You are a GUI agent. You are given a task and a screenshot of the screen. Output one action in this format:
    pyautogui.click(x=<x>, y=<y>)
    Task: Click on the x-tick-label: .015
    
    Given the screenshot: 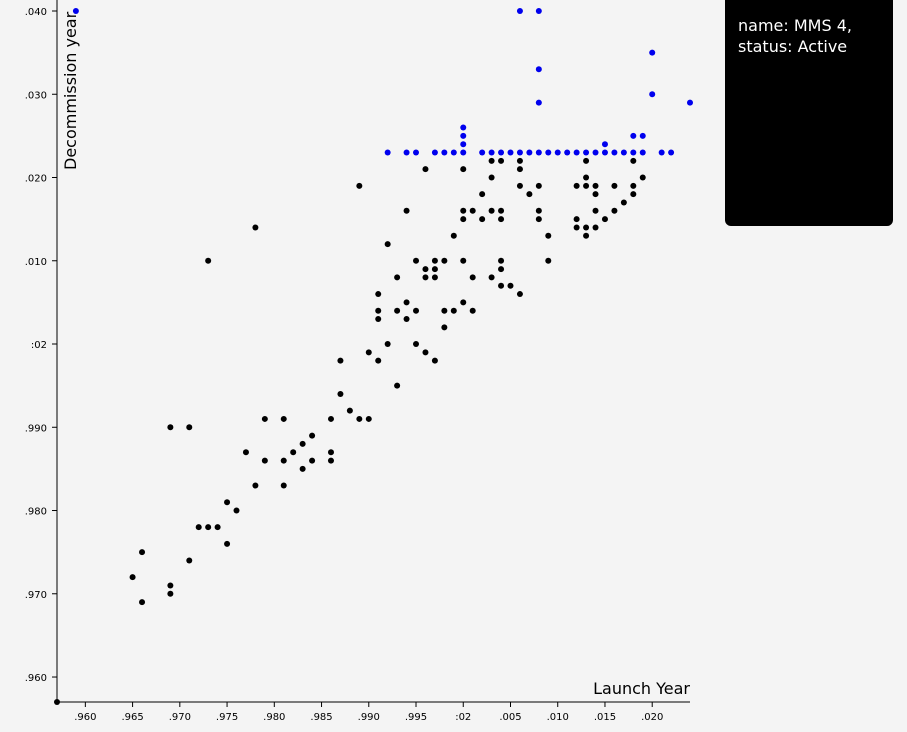 What is the action you would take?
    pyautogui.click(x=605, y=717)
    